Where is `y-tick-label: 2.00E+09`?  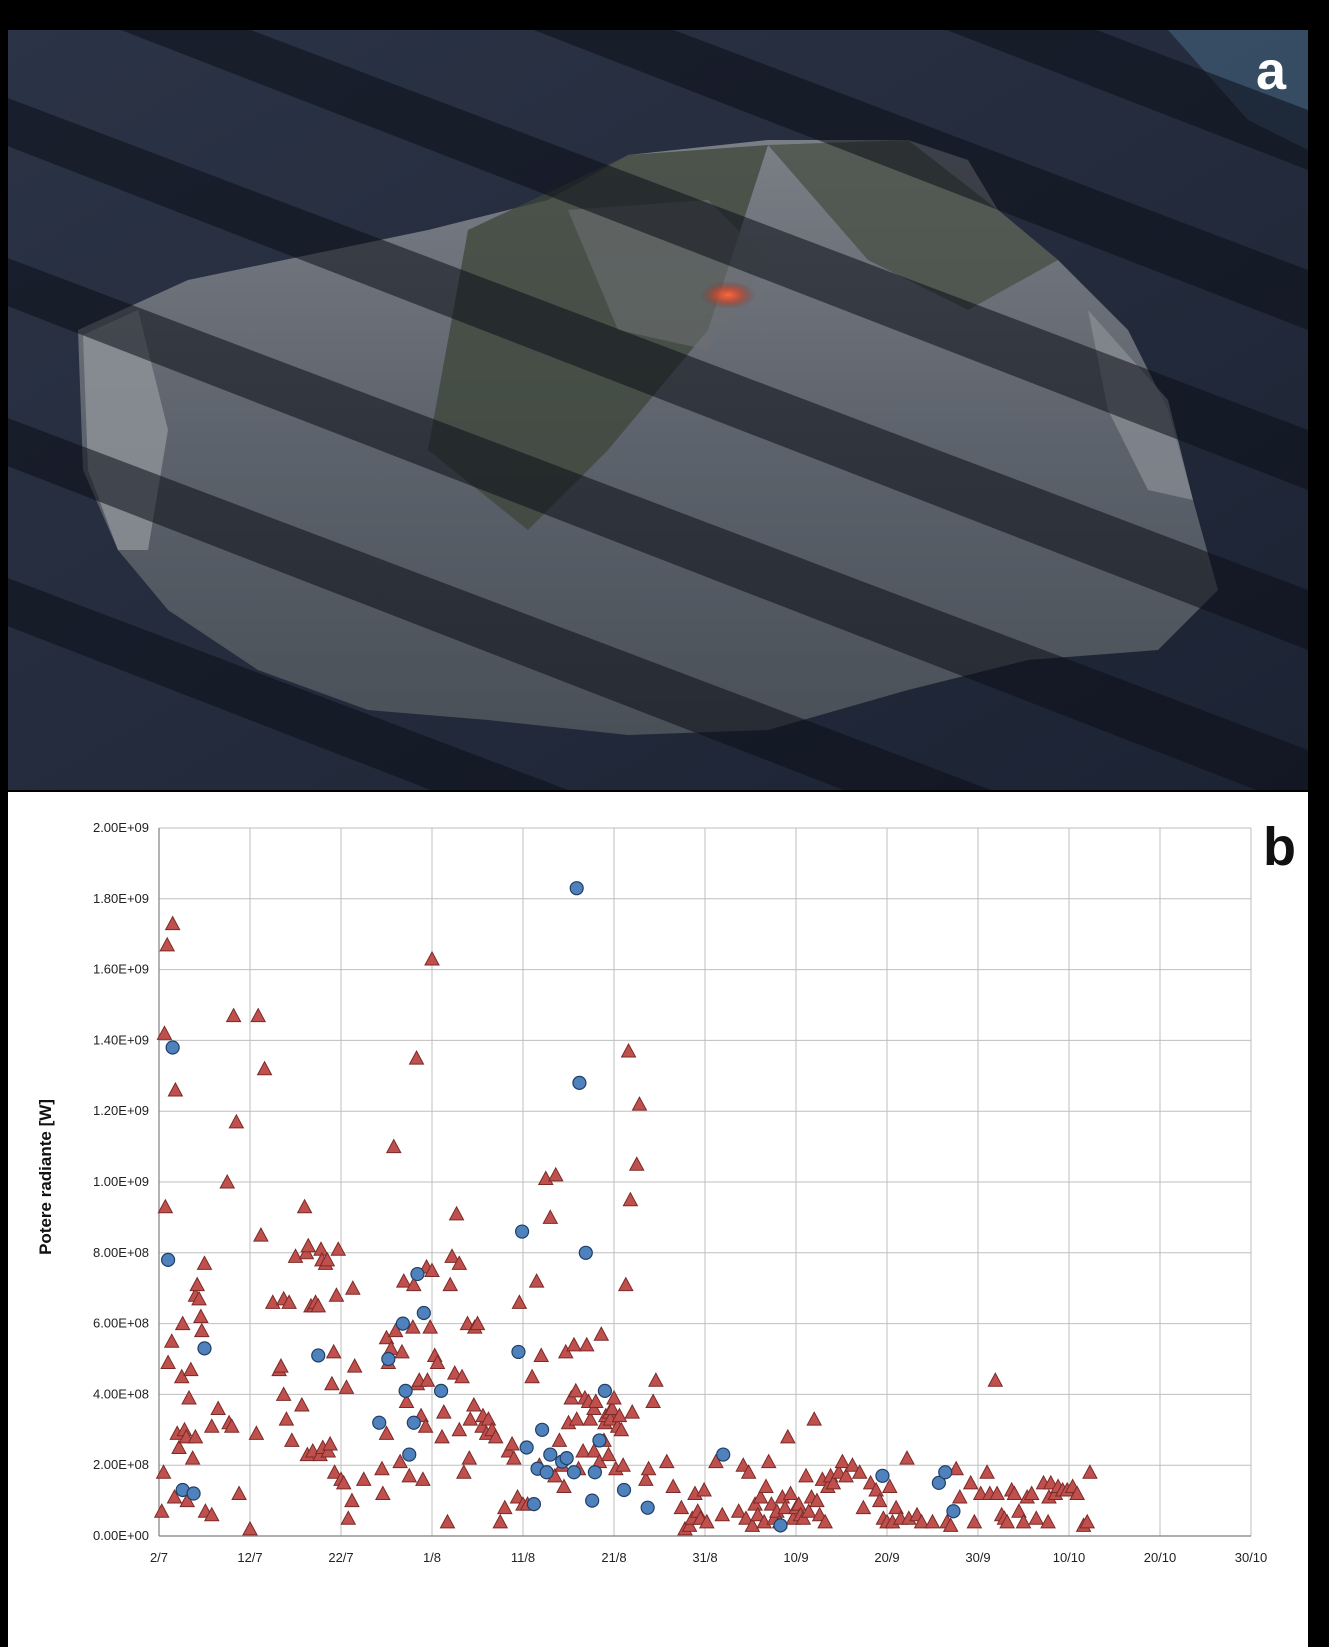
y-tick-label: 2.00E+09 is located at coordinates (121, 827).